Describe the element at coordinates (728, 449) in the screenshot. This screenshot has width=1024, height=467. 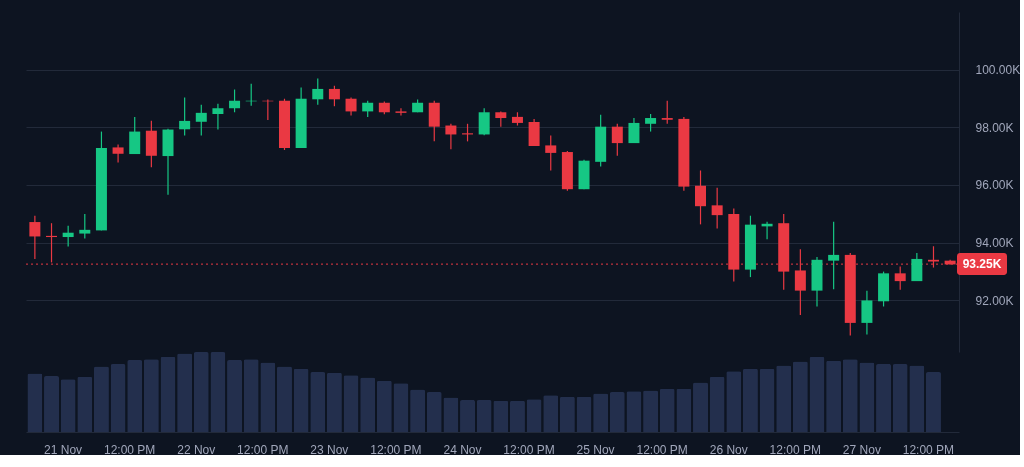
I see `x-tick-label: 26 Nov` at that location.